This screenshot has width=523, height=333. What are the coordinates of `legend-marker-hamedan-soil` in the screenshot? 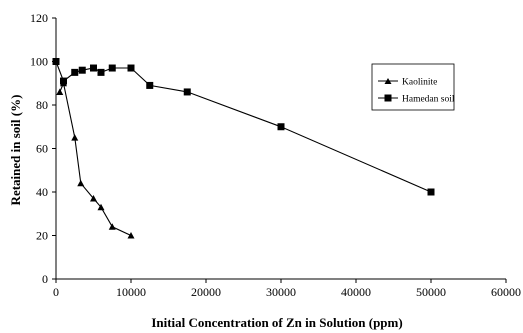 It's located at (388, 98).